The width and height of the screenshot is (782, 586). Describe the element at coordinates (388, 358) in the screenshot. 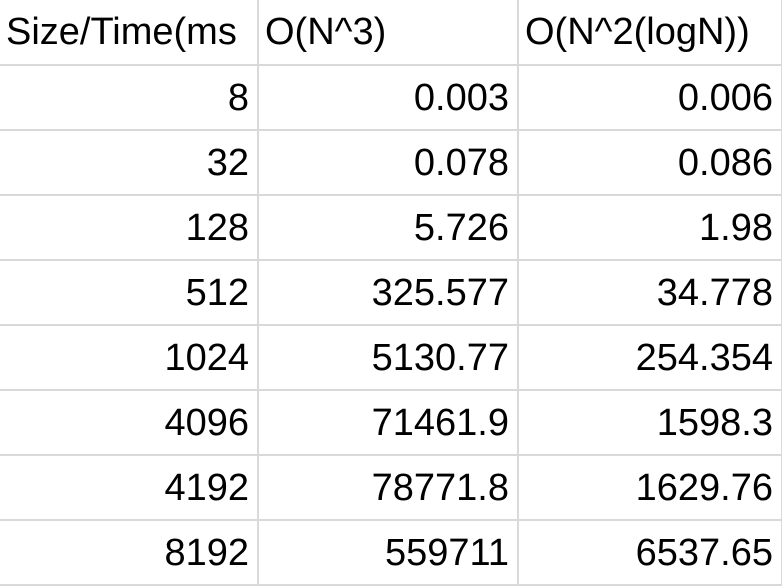

I see `n-cubed-time-cell: 5130.77` at that location.